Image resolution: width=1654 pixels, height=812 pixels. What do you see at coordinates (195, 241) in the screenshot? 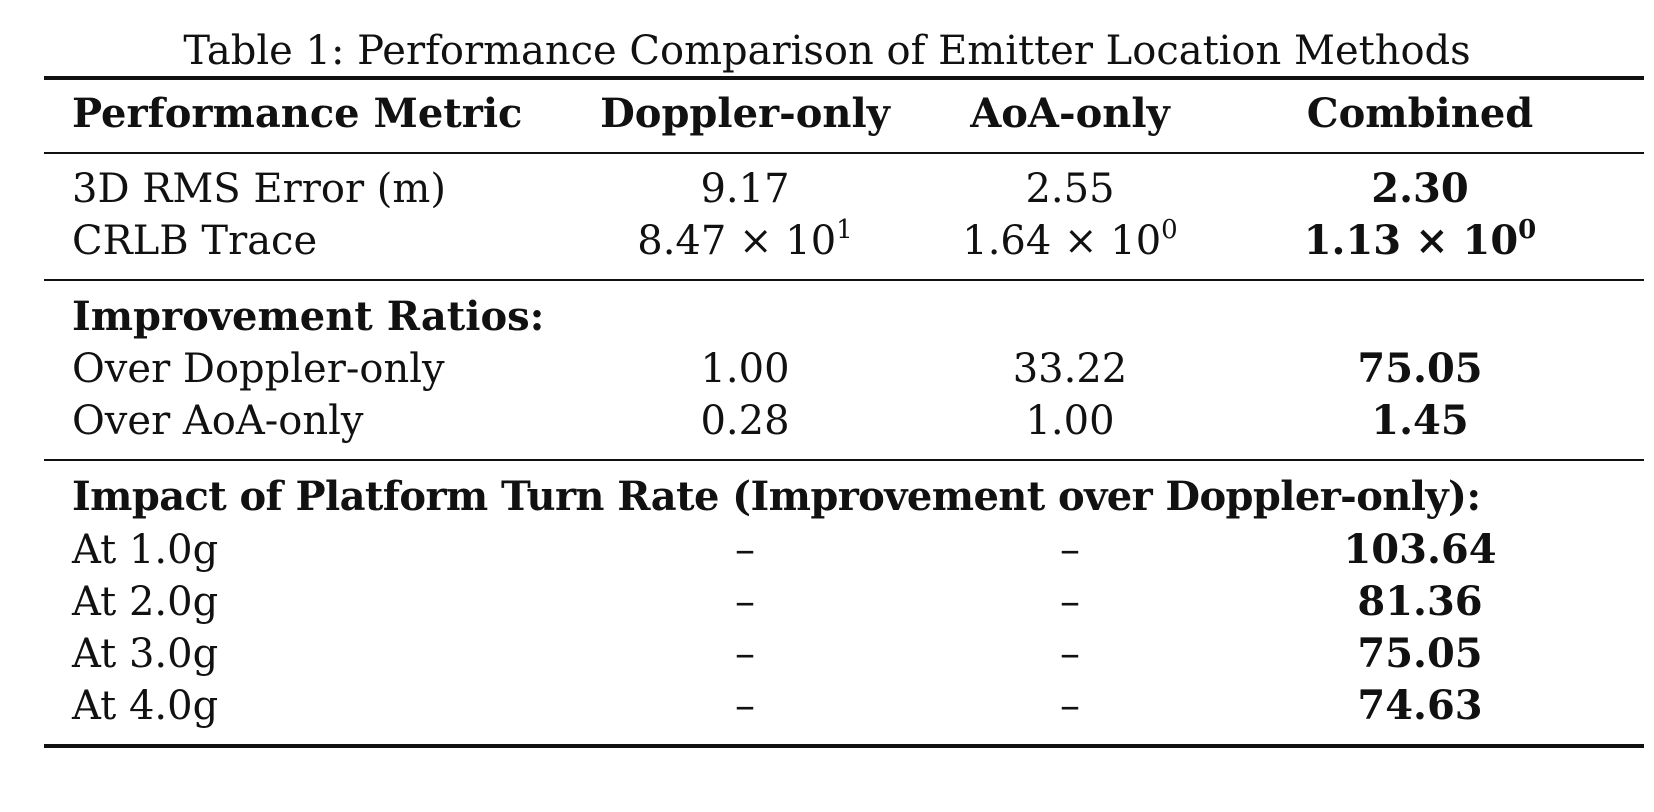
I see `row-label: CRLB Trace` at bounding box center [195, 241].